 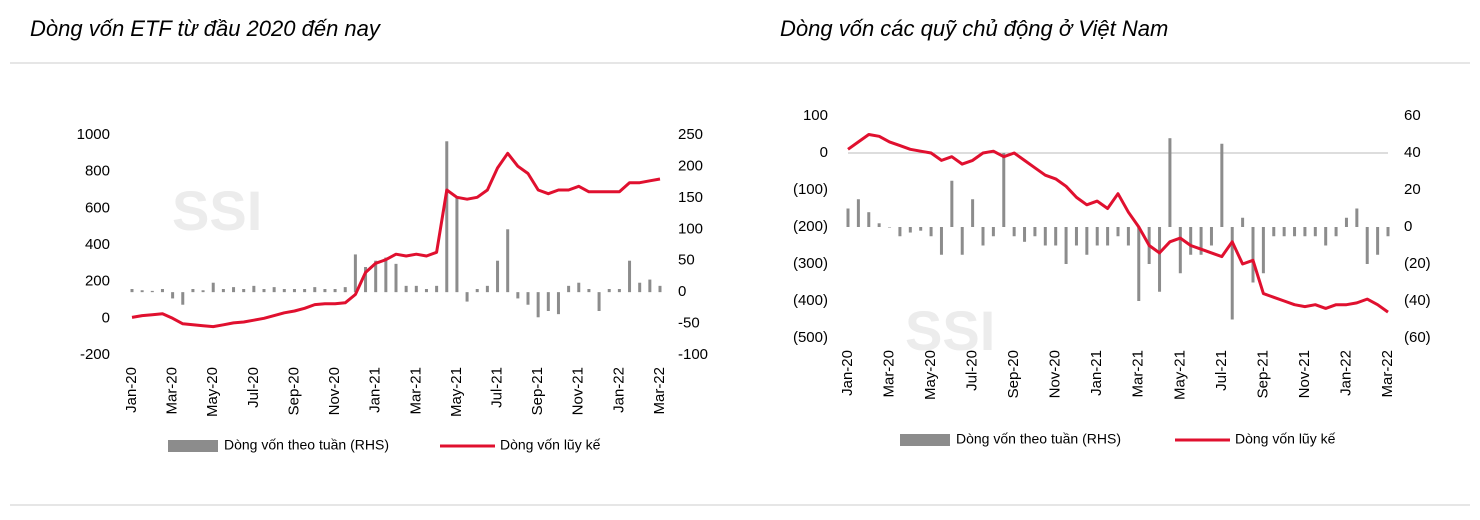 I want to click on x-tick-label: Nov-21, so click(x=578, y=391).